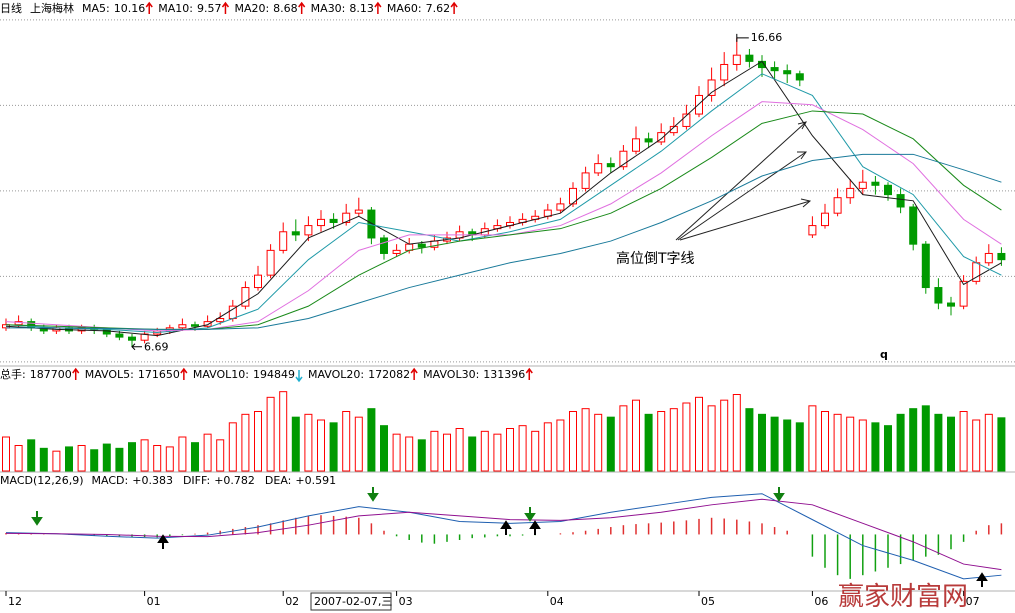 This screenshot has height=613, width=1015. Describe the element at coordinates (328, 8) in the screenshot. I see `legend-label: MA30:` at that location.